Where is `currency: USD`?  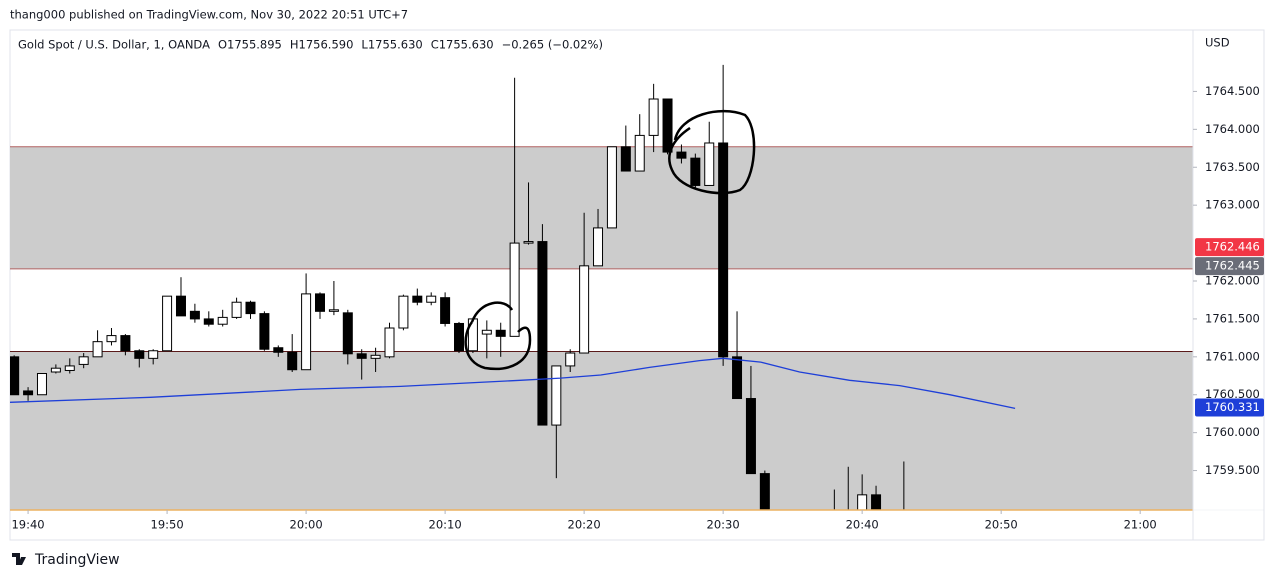 currency: USD is located at coordinates (1217, 43).